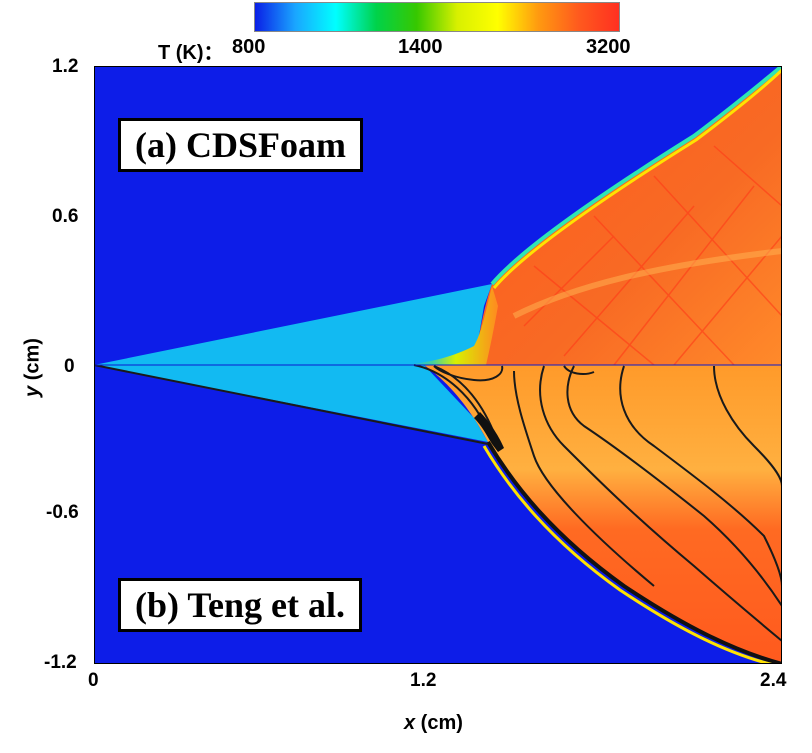 Image resolution: width=812 pixels, height=753 pixels. Describe the element at coordinates (293, 324) in the screenshot. I see `top-wedge-region` at that location.